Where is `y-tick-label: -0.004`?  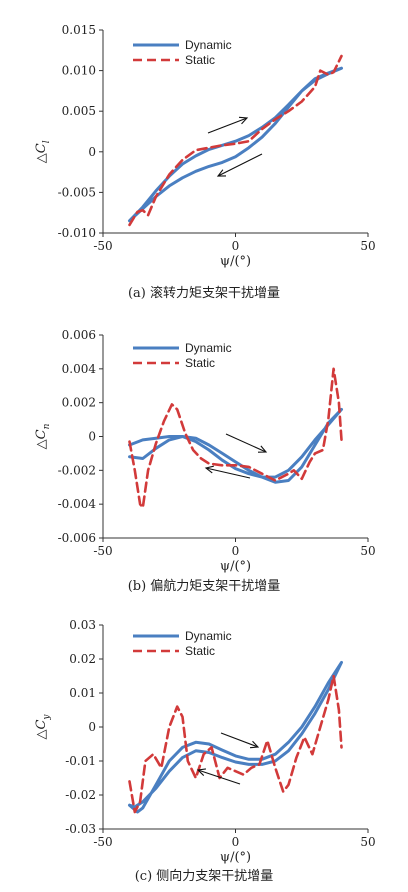 y-tick-label: -0.004 is located at coordinates (77, 504).